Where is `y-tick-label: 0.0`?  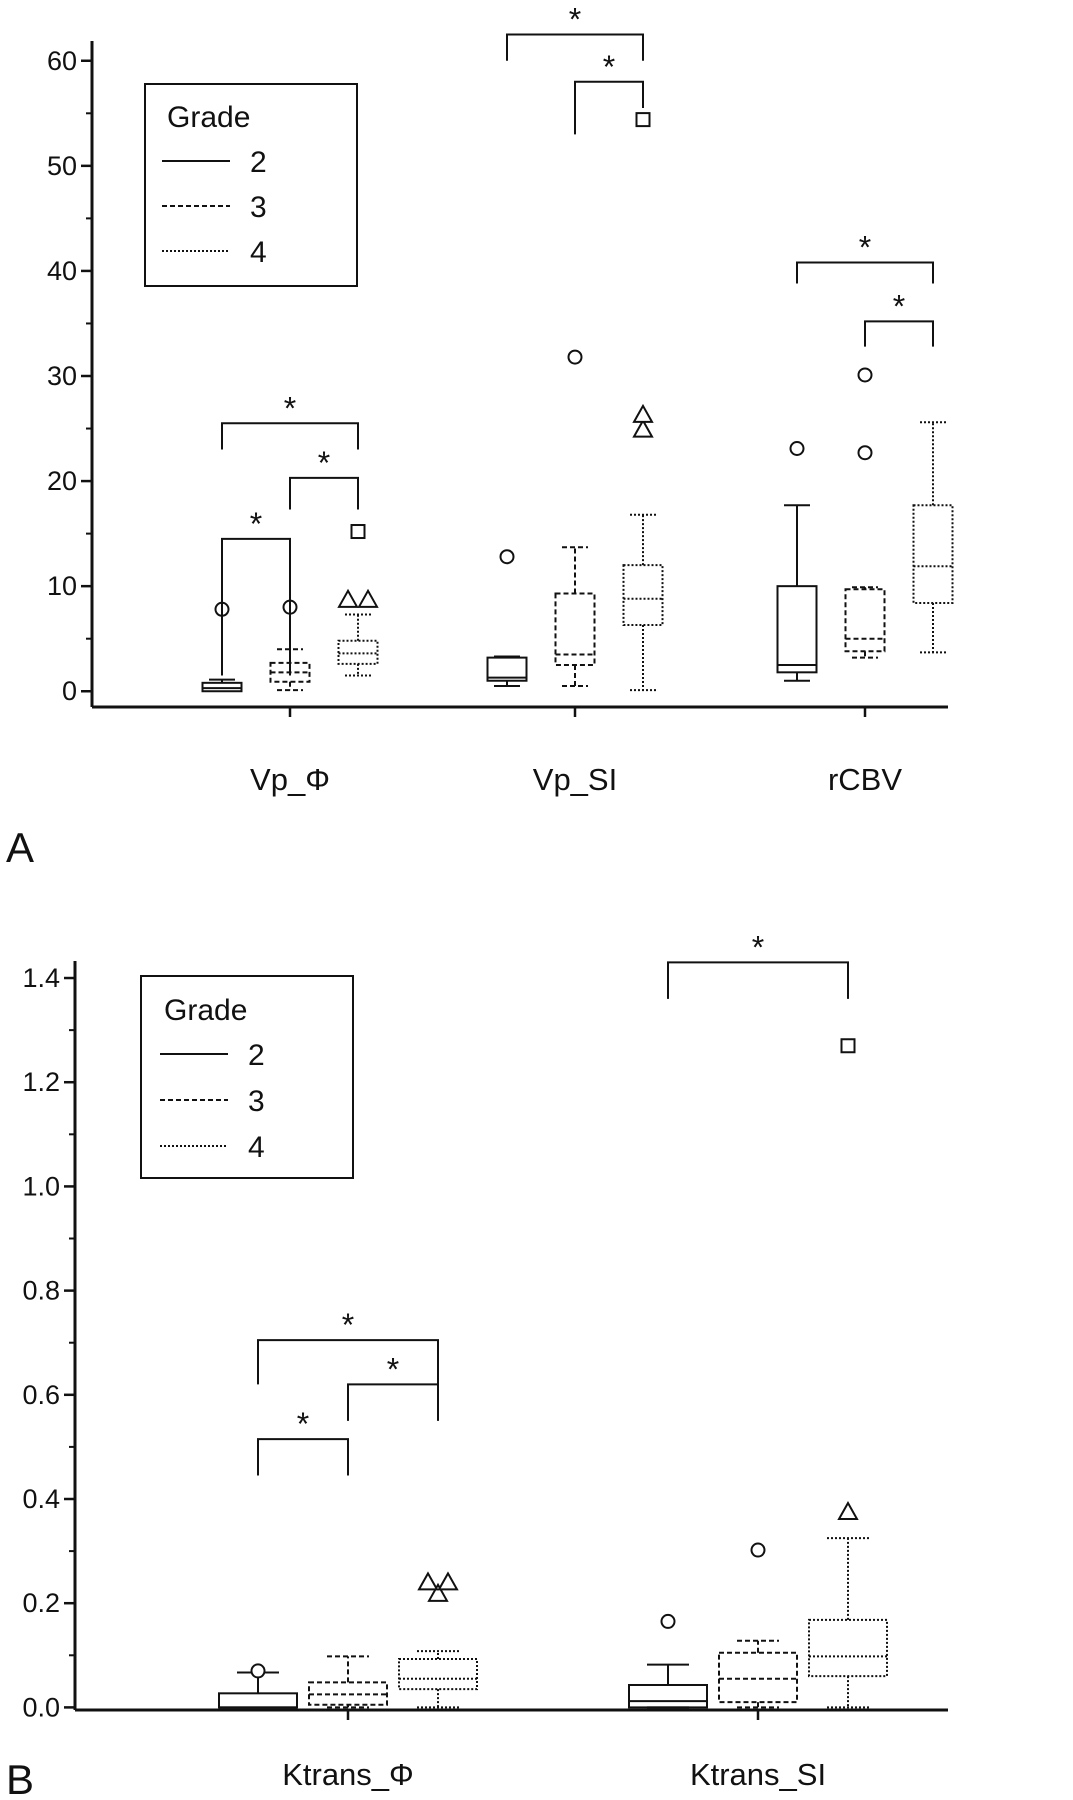 y-tick-label: 0.0 is located at coordinates (41, 1707).